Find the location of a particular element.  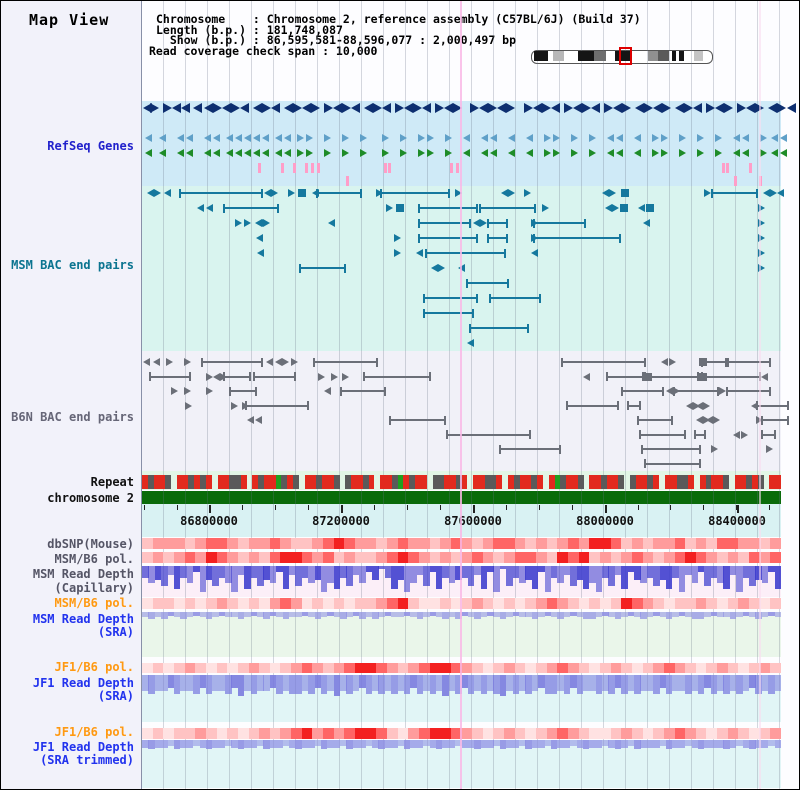

ideogram-band is located at coordinates (586, 56).